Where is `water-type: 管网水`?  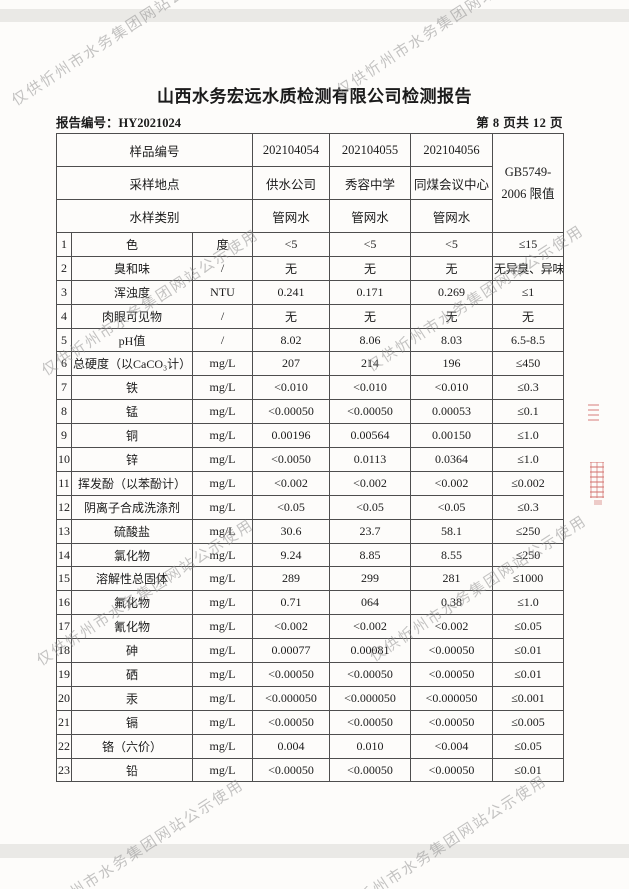
water-type: 管网水 is located at coordinates (370, 216).